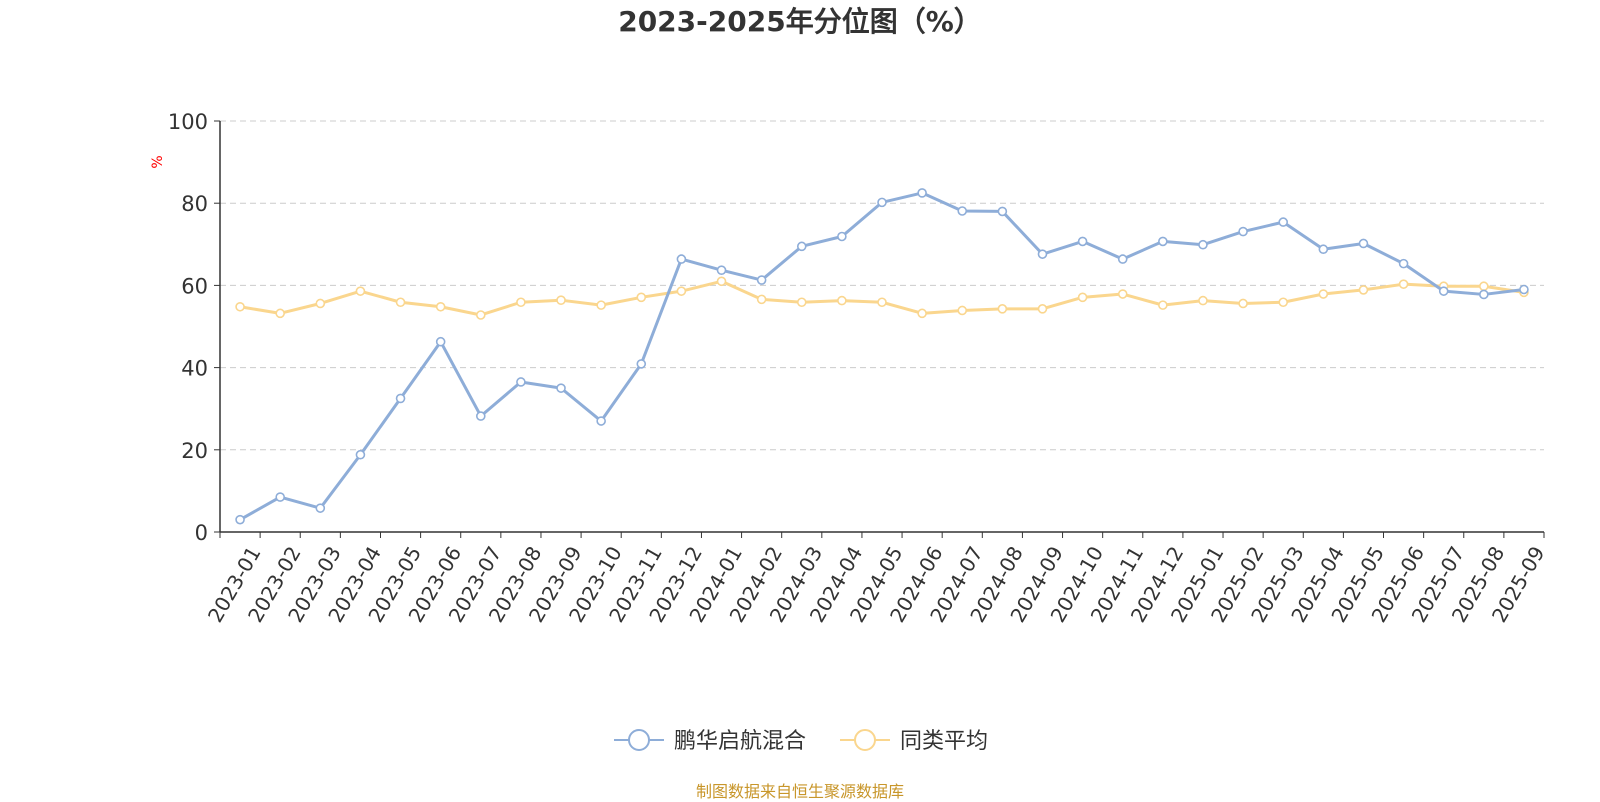  What do you see at coordinates (944, 741) in the screenshot?
I see `legend-label-2: 同类平均` at bounding box center [944, 741].